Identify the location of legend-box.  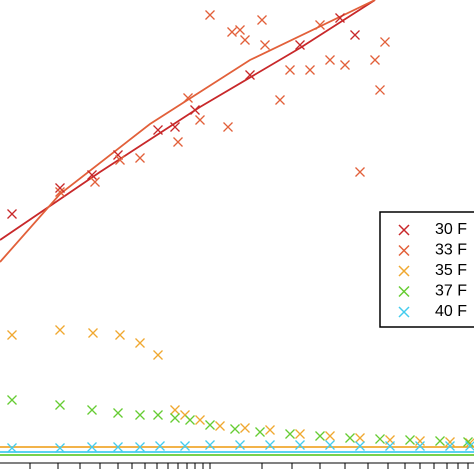
(426, 269).